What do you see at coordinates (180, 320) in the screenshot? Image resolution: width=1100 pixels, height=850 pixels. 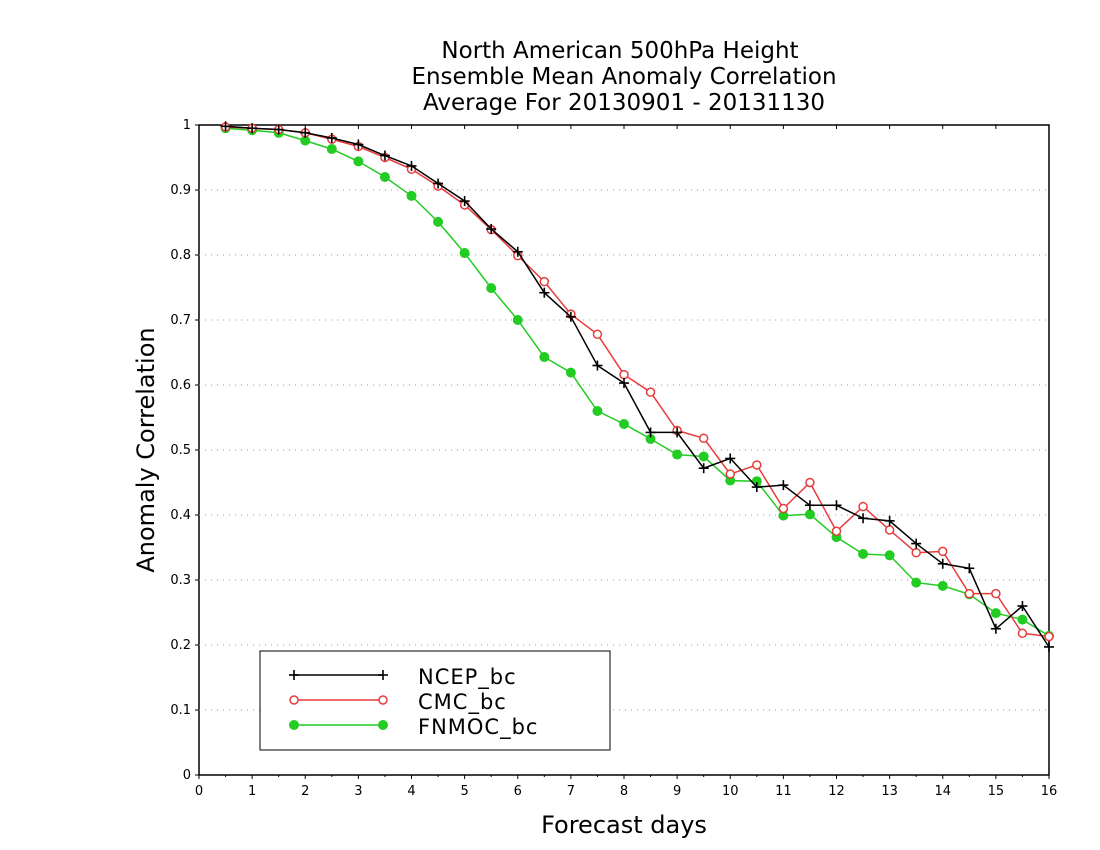 I see `y-tick-label: 0.7` at bounding box center [180, 320].